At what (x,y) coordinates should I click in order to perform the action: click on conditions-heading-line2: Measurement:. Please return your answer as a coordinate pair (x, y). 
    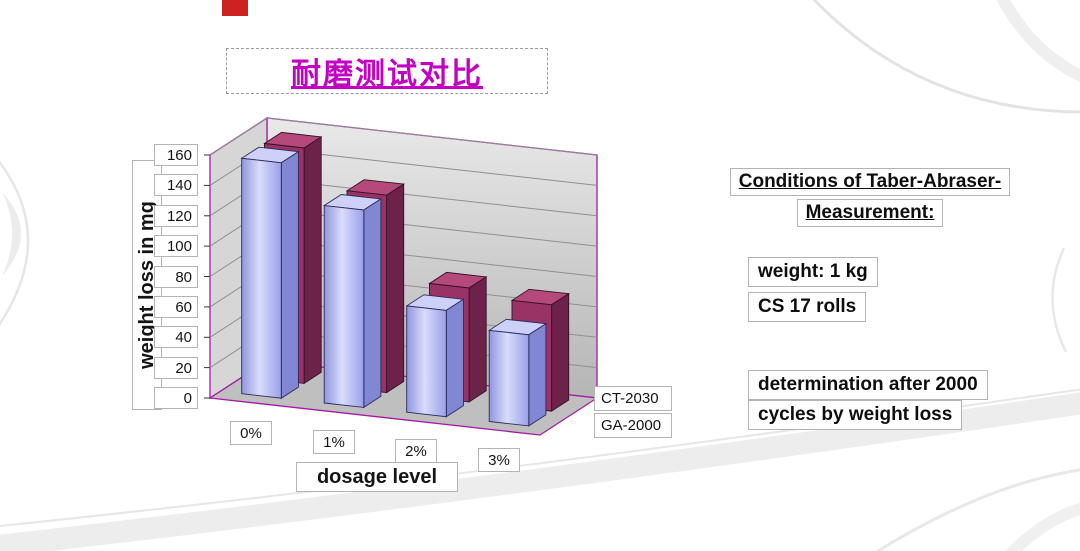
    Looking at the image, I should click on (870, 213).